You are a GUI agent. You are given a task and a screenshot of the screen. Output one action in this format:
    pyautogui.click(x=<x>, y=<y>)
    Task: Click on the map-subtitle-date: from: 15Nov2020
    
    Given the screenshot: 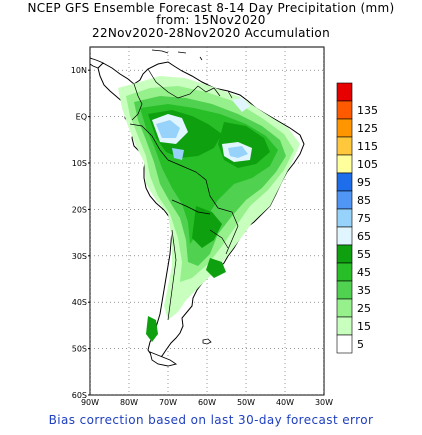 What is the action you would take?
    pyautogui.click(x=211, y=20)
    